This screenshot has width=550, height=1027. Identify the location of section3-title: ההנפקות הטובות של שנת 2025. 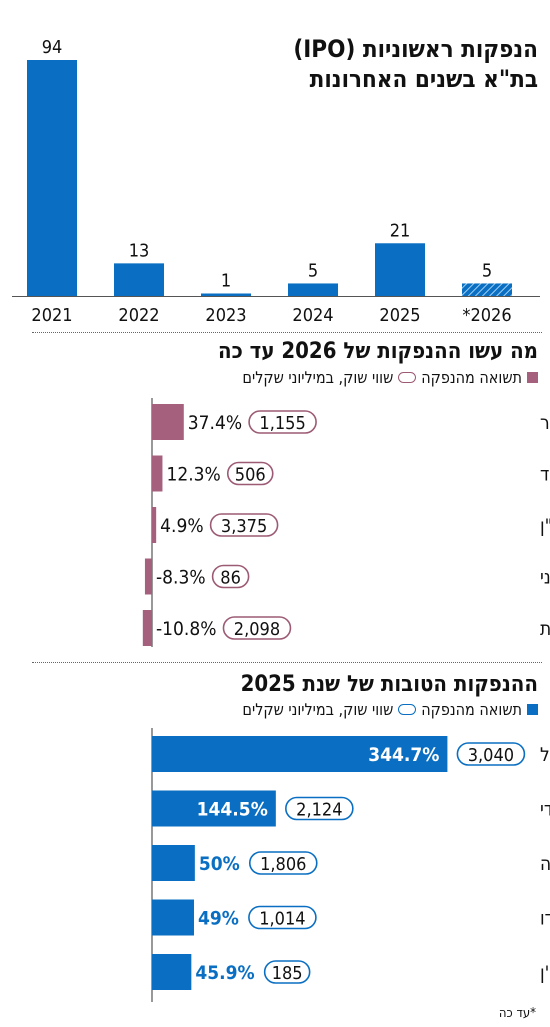
(389, 684).